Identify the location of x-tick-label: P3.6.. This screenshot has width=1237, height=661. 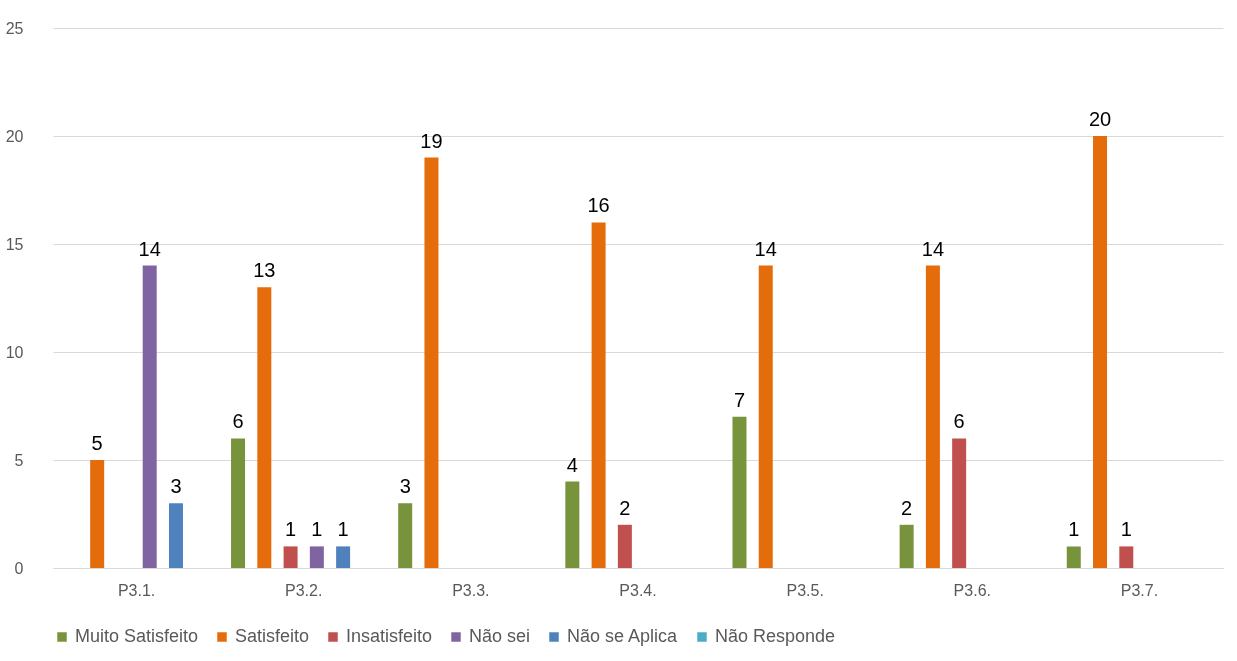
(972, 590).